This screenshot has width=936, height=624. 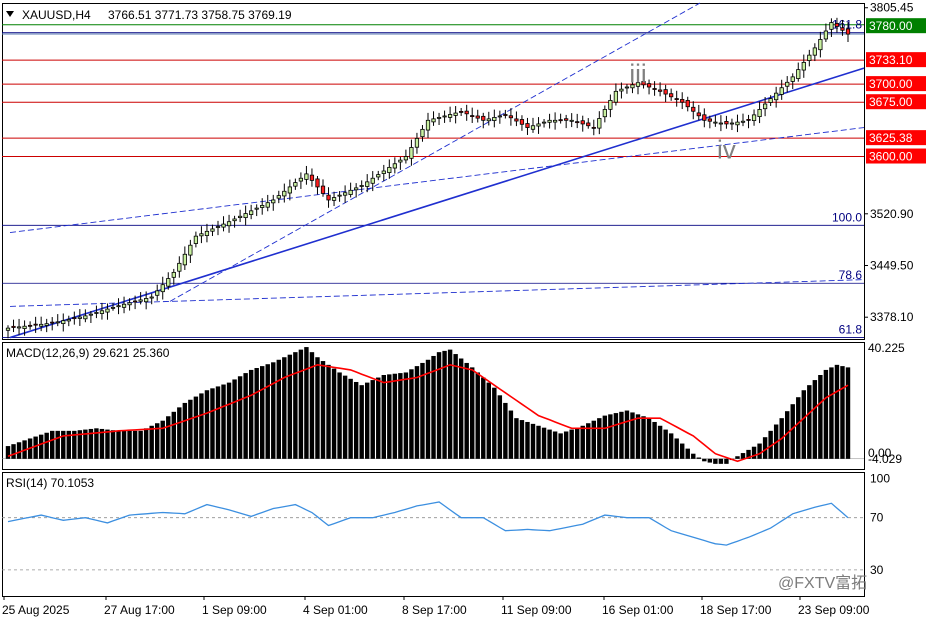 I want to click on header-collapse-icon, so click(x=10, y=14).